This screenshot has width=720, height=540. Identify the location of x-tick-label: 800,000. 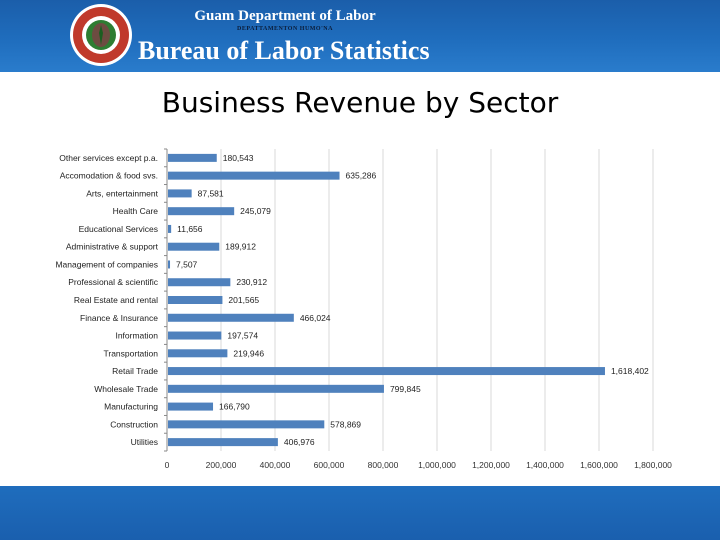
(383, 465).